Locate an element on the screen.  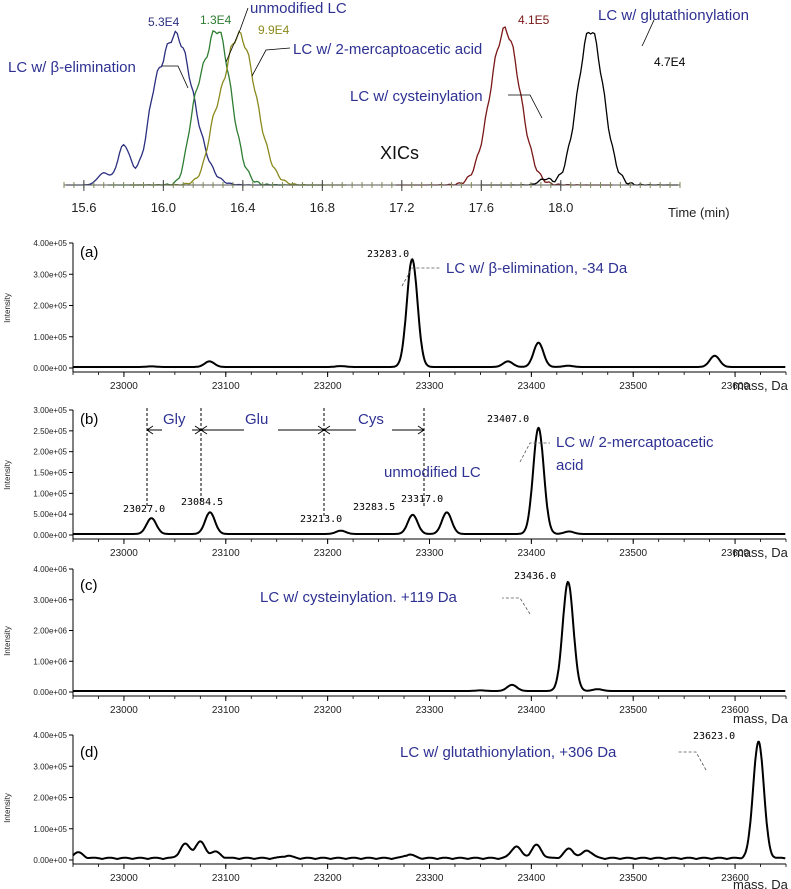
xic-intensity-mercapto: 9.9E4 is located at coordinates (274, 30).